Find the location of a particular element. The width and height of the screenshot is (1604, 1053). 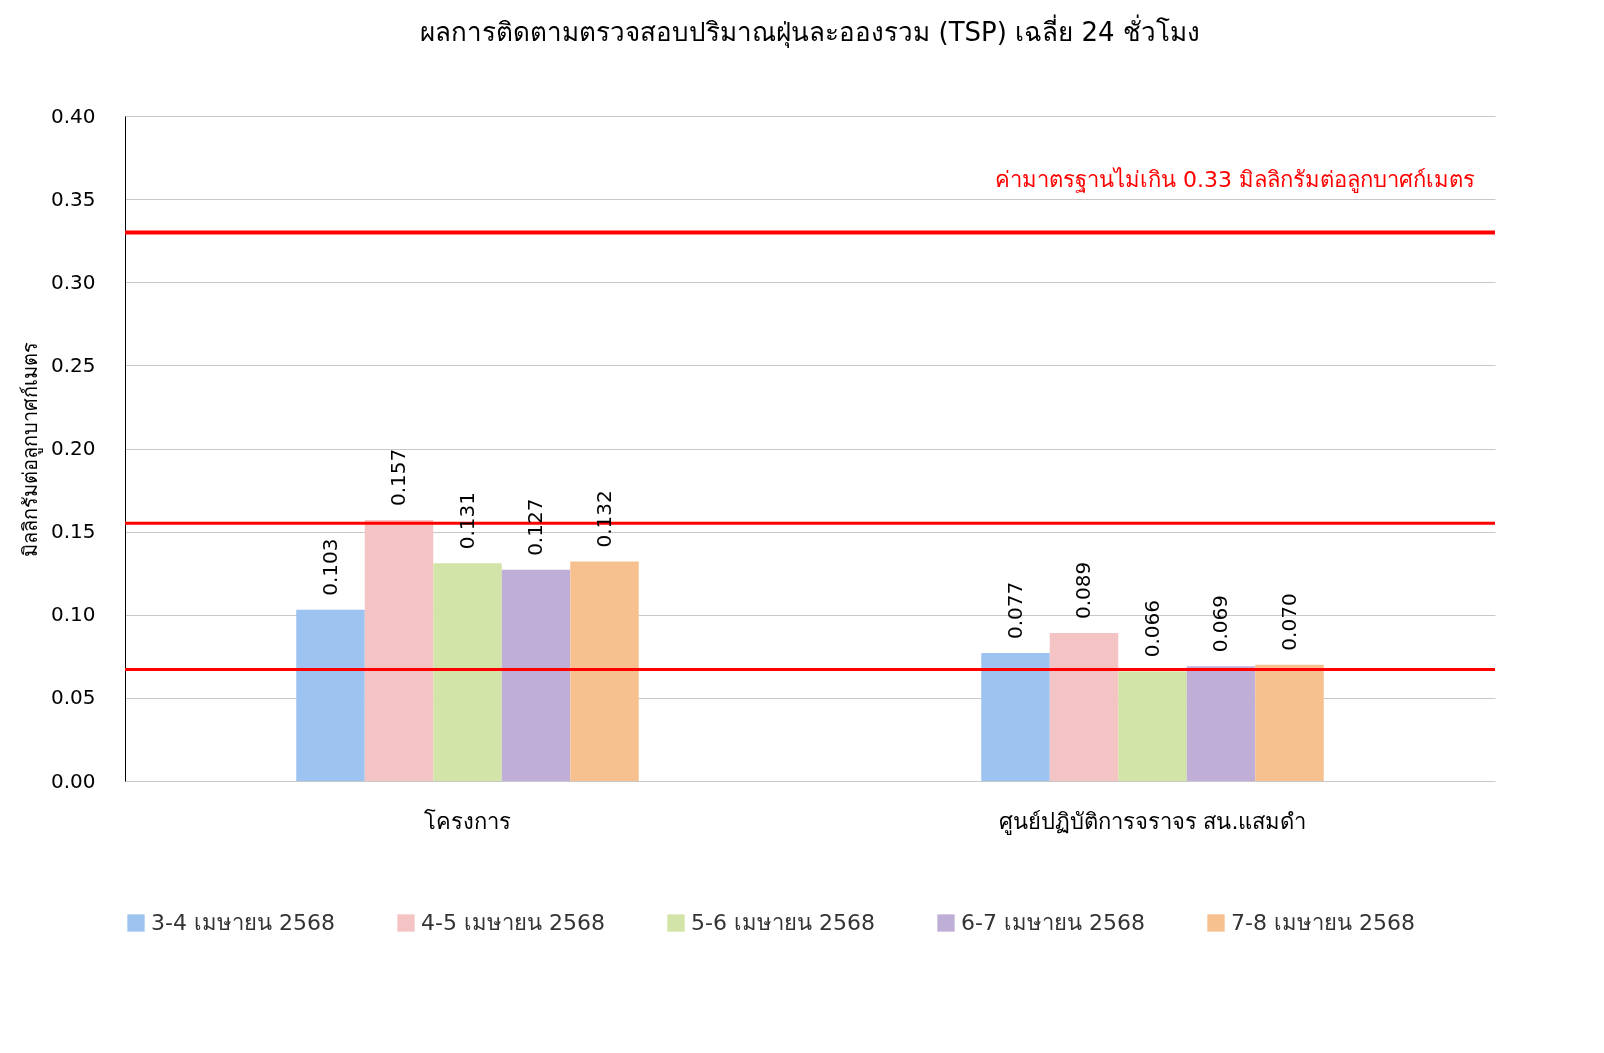

y-tick-label: 0.15 is located at coordinates (73, 531).